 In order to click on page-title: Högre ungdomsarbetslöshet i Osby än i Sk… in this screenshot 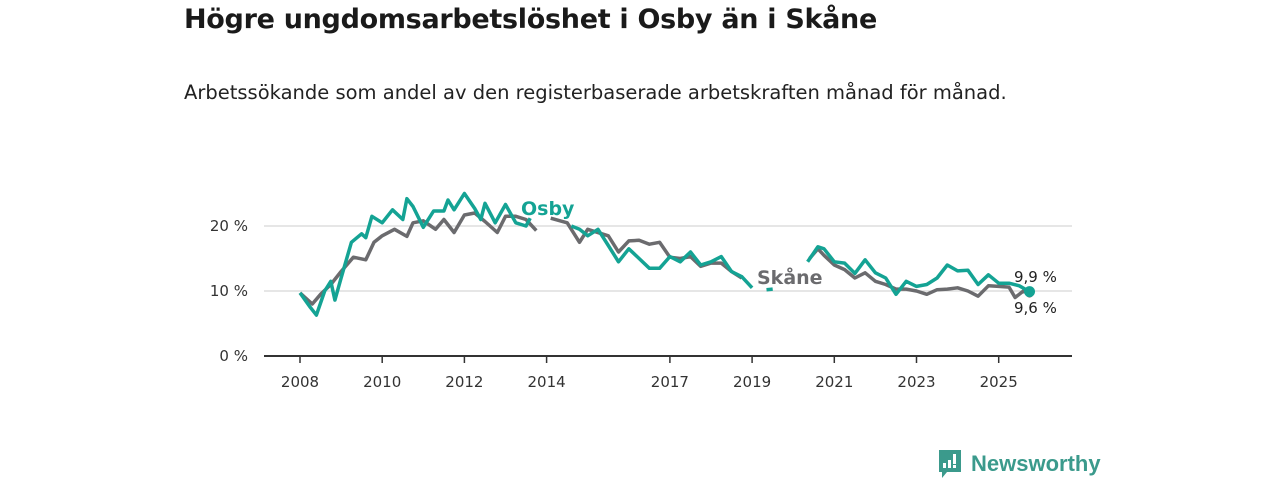, I will do `click(530, 19)`.